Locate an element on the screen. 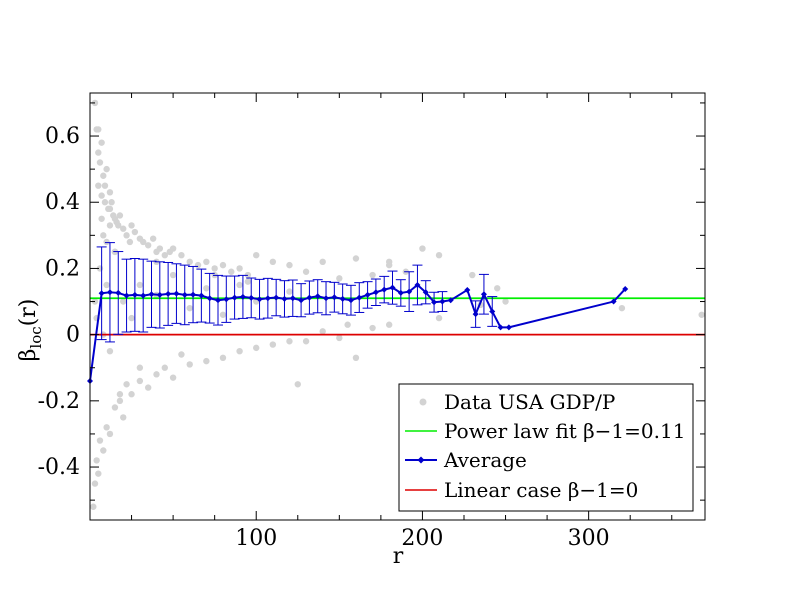 The image size is (792, 612). legend-label-linear: Linear case β−1=0 is located at coordinates (541, 490).